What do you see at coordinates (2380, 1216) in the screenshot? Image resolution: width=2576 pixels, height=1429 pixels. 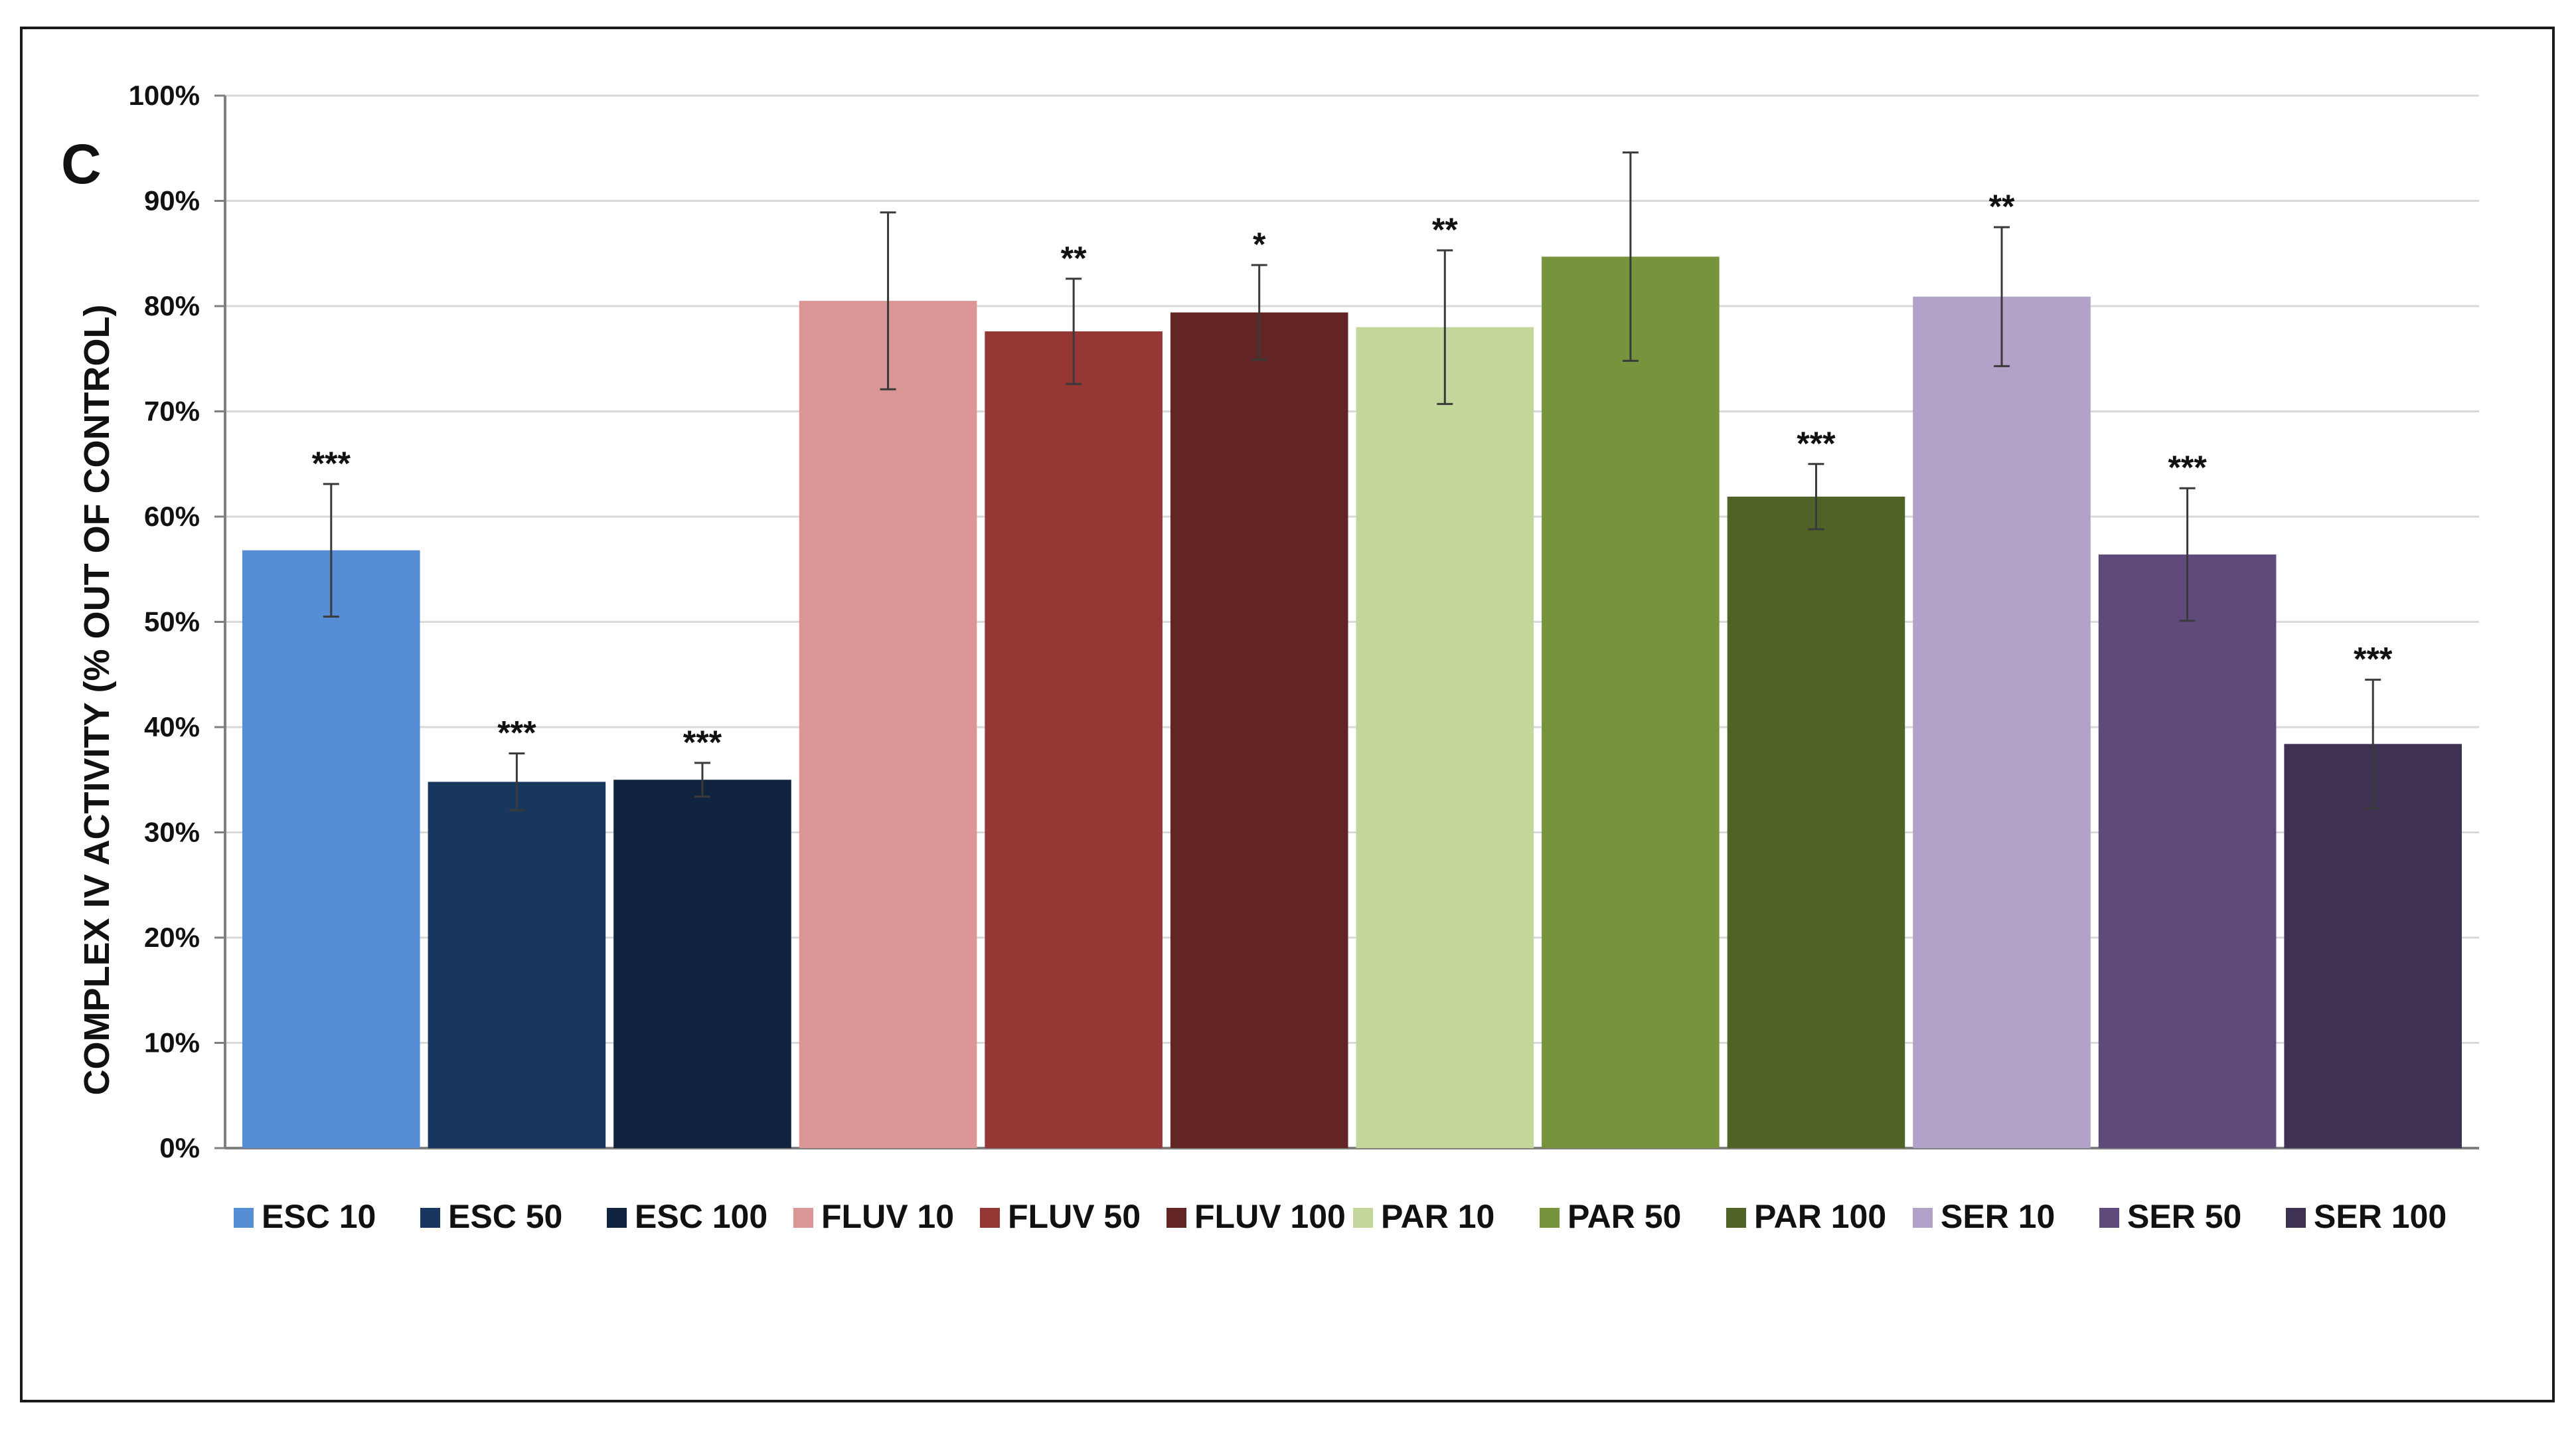 I see `legend-label: SER 100` at bounding box center [2380, 1216].